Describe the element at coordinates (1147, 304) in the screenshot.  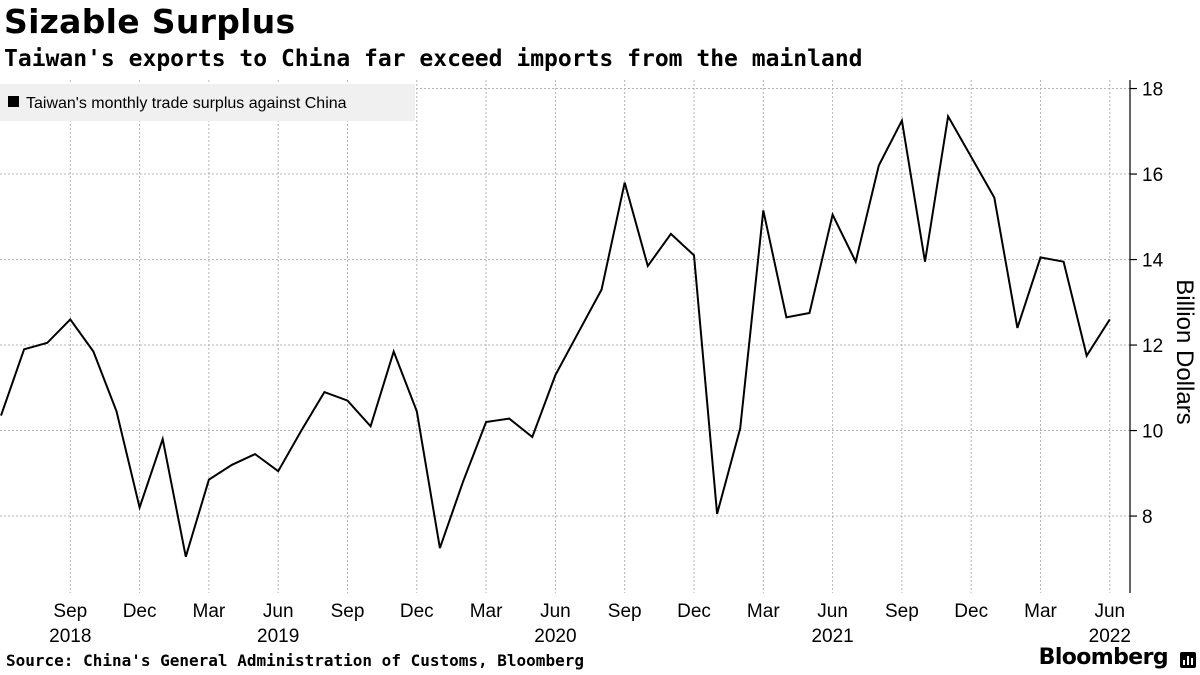
I see `y-tick-group: 8 10 12 14 16 18` at that location.